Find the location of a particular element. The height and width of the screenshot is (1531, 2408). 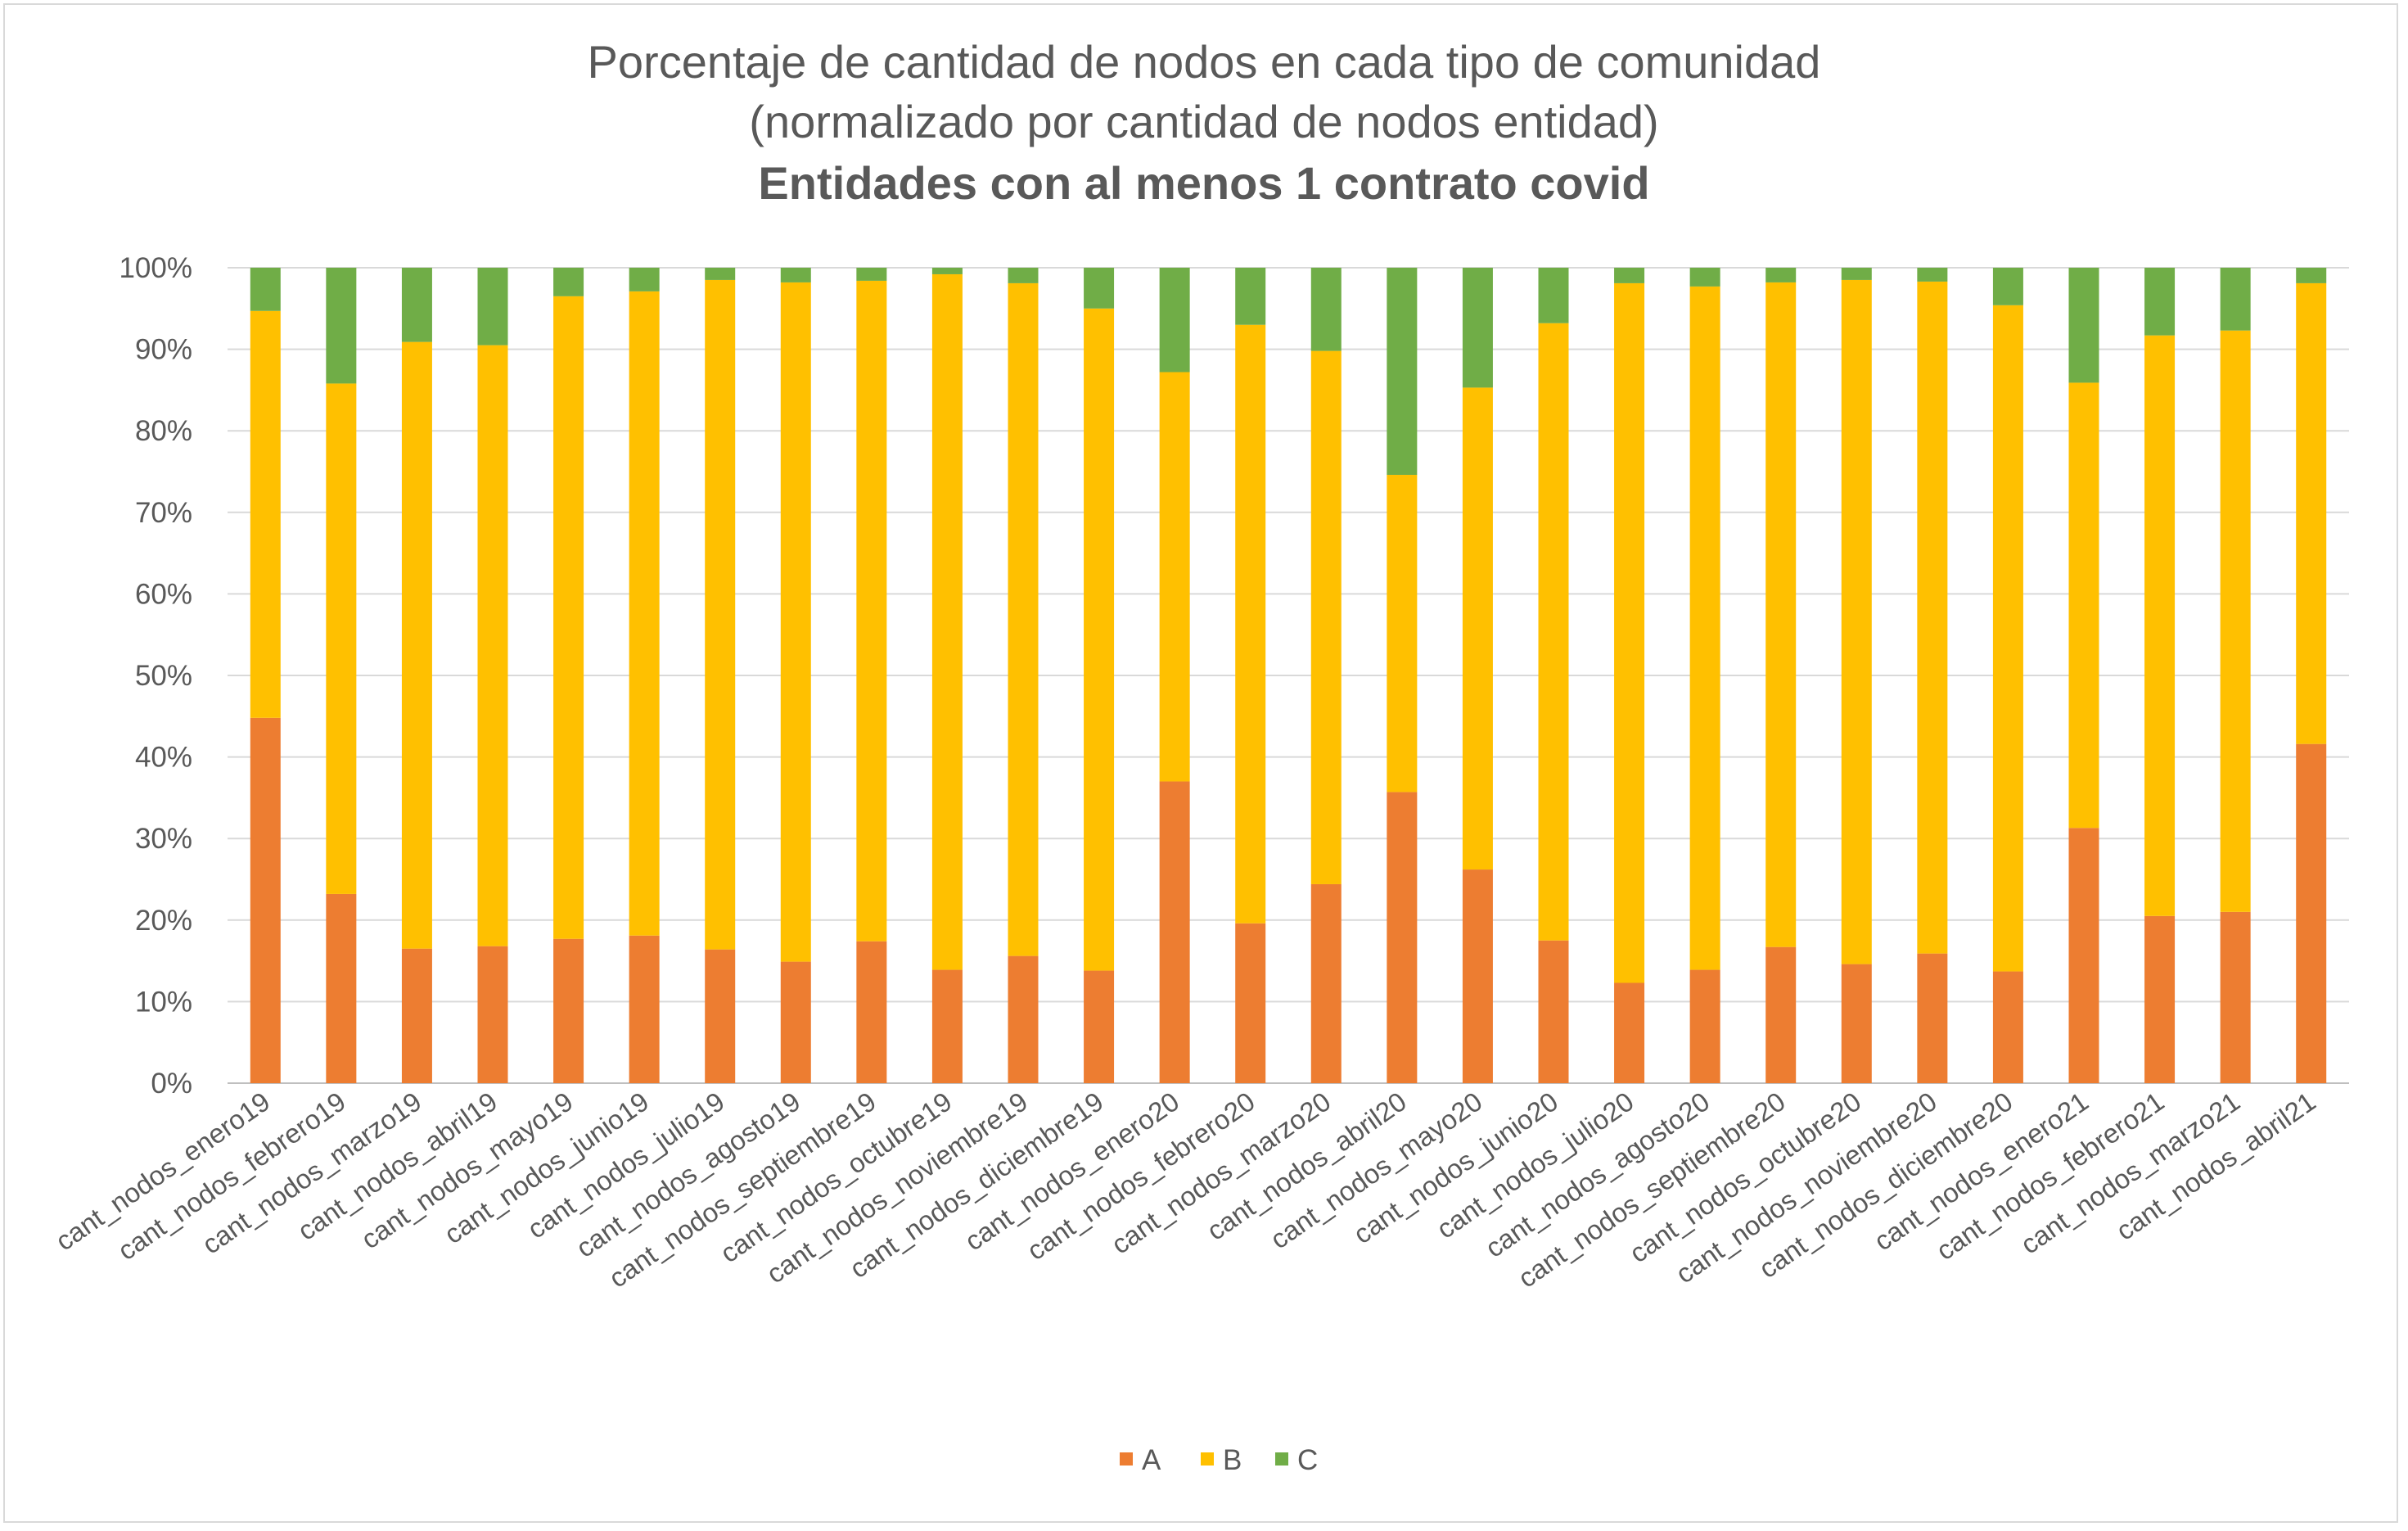

chart-title-line-3: Entidades con al menos 1 contrato covid is located at coordinates (1203, 183).